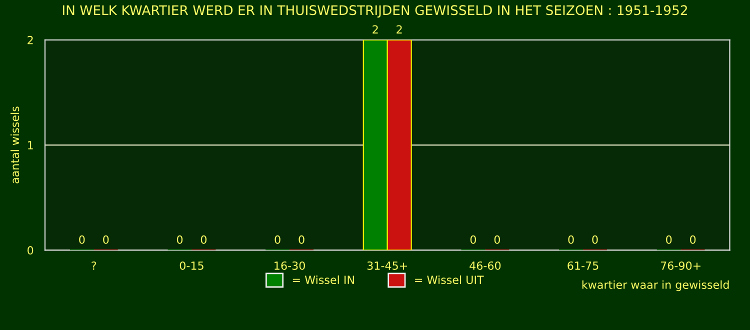  Describe the element at coordinates (94, 265) in the screenshot. I see `x-tick-label: ?` at that location.